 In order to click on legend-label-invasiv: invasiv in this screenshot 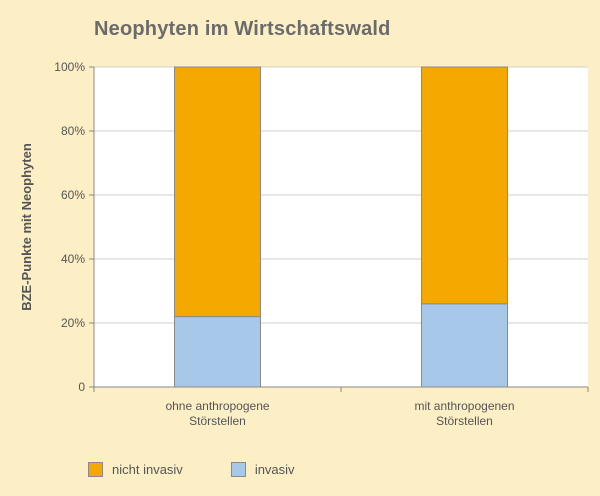, I will do `click(274, 469)`.